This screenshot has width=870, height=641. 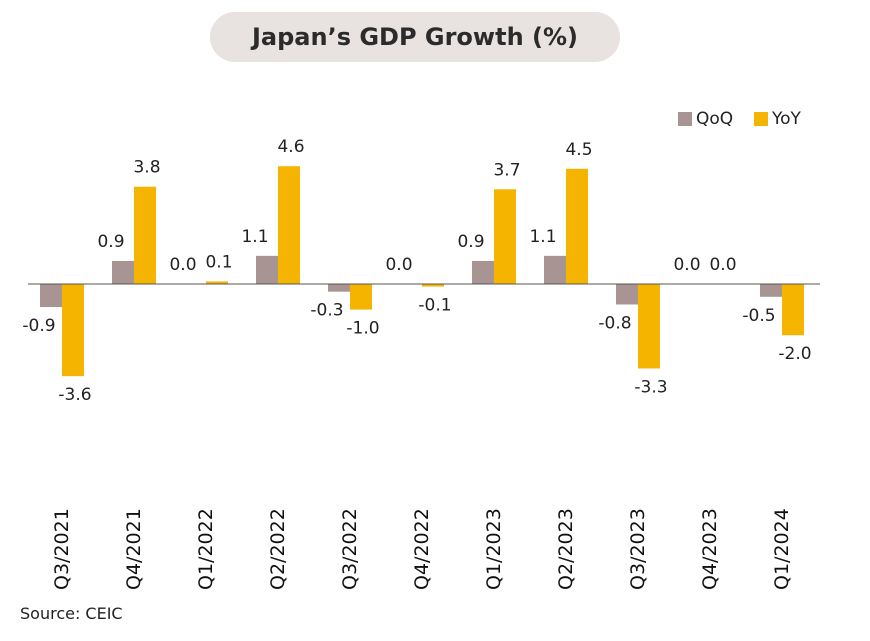 What do you see at coordinates (110, 242) in the screenshot?
I see `data-label-qoq-Q4/2021: 0.9` at bounding box center [110, 242].